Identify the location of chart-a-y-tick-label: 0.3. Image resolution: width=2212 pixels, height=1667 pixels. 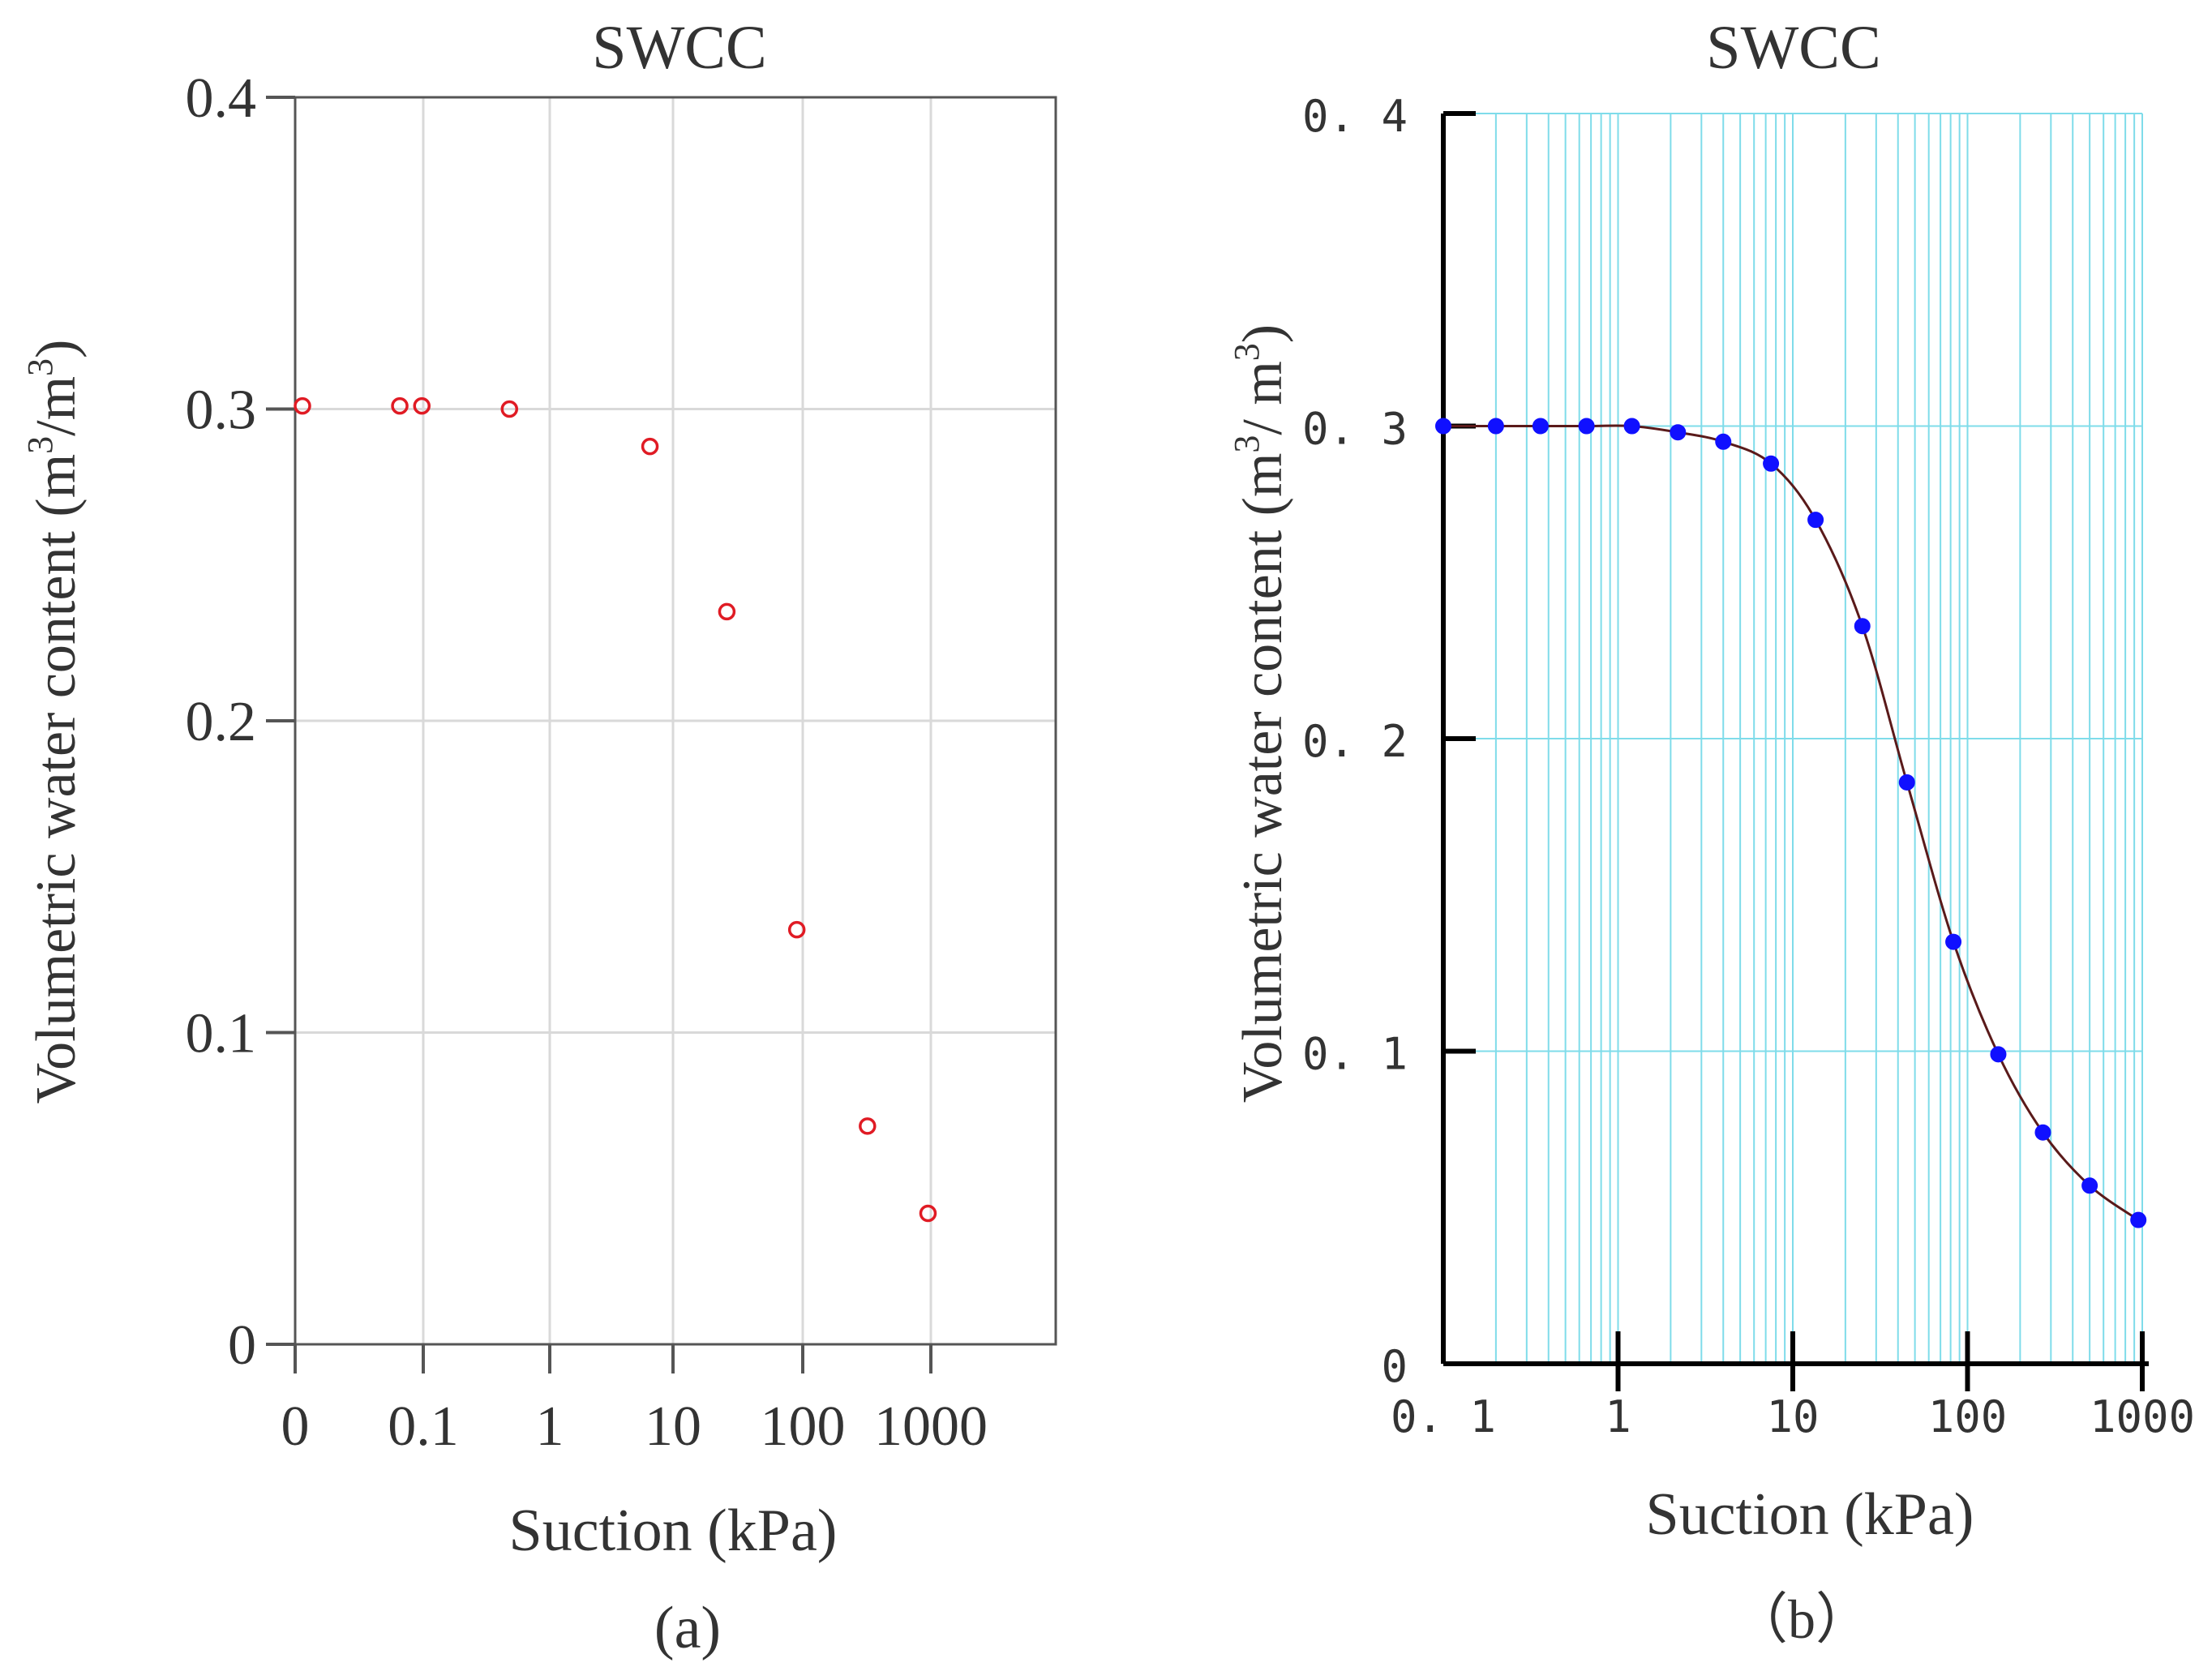
(221, 410).